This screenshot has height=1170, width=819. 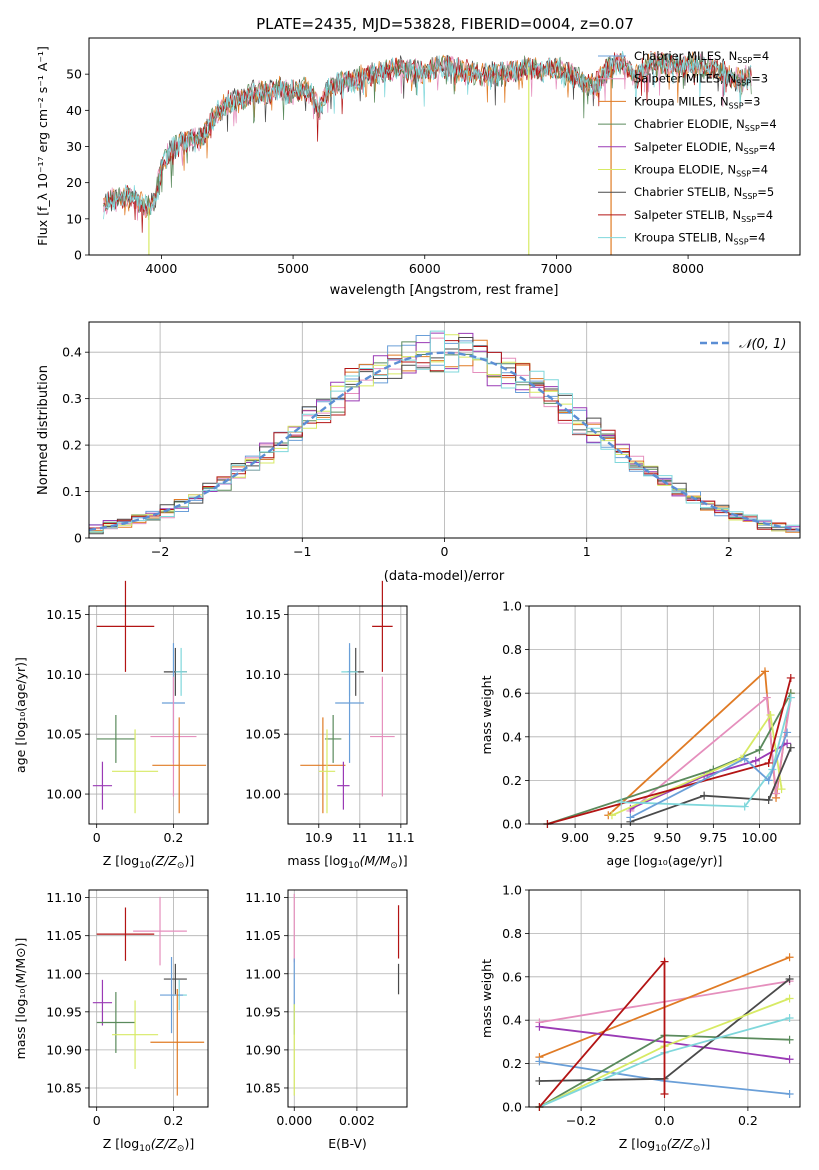 What do you see at coordinates (20, 999) in the screenshot?
I see `mass-vs-Z-ylabel: mass [log₁₀(M/M⊙)]` at bounding box center [20, 999].